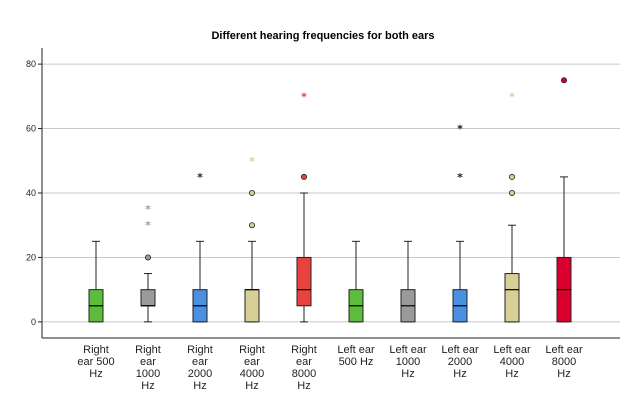 The height and width of the screenshot is (406, 640). I want to click on y-tick-label: 80, so click(31, 64).